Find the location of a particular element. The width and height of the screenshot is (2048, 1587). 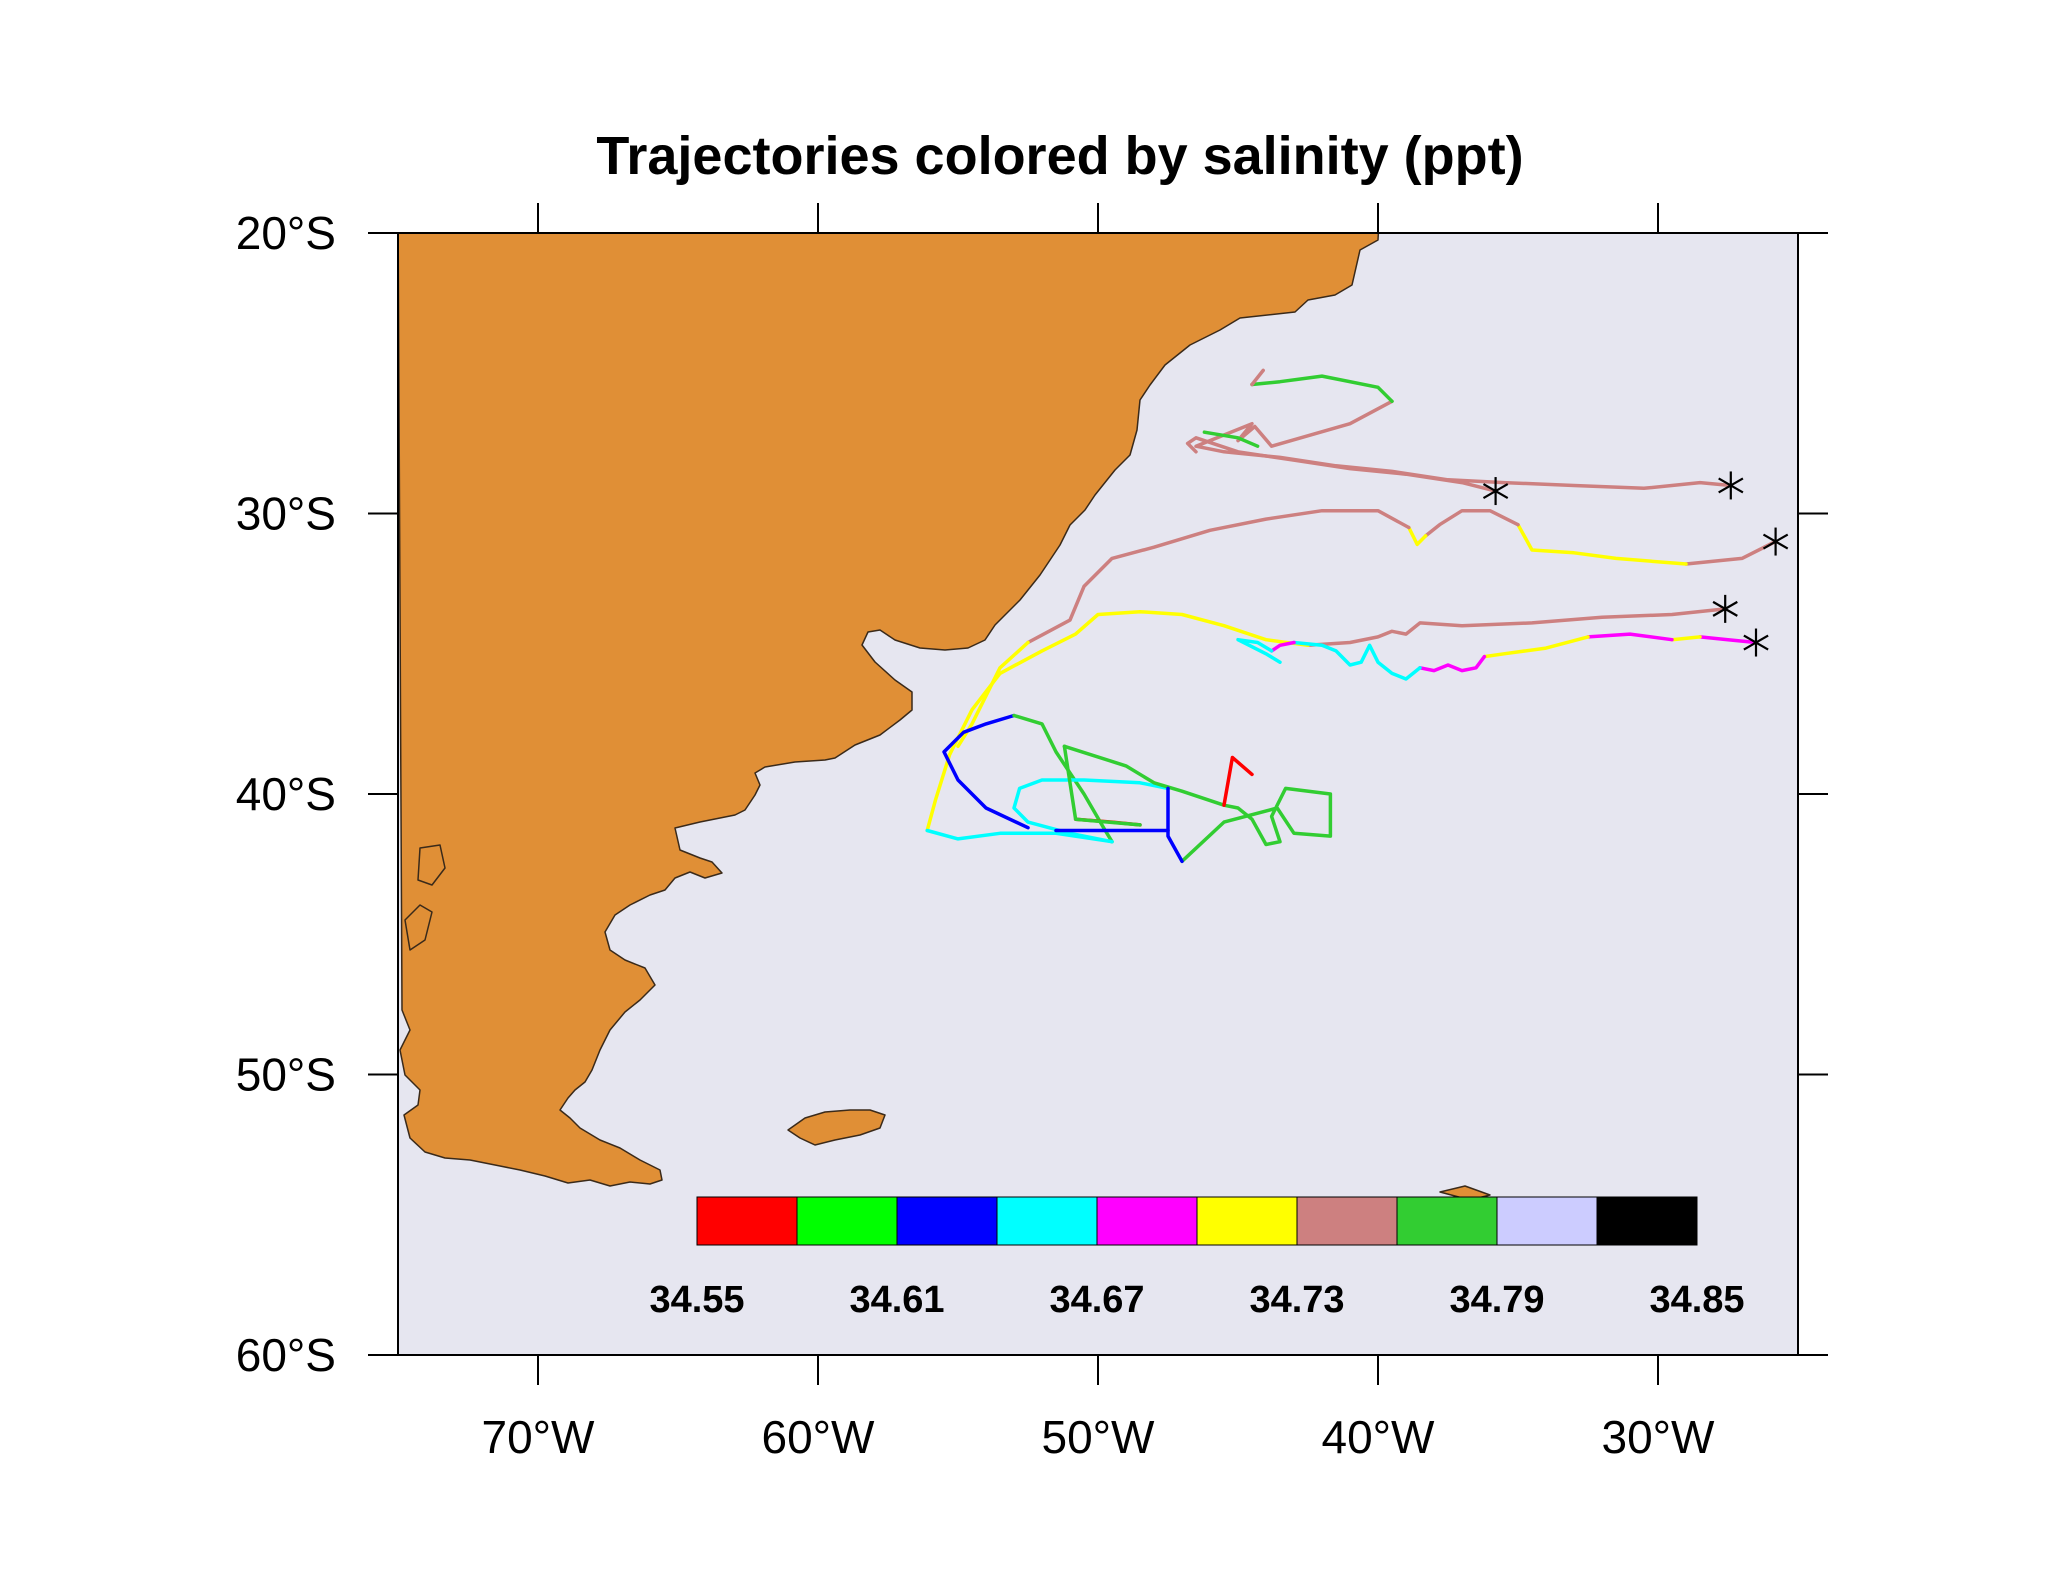

colorbar-label: 34.67 is located at coordinates (1096, 1300).